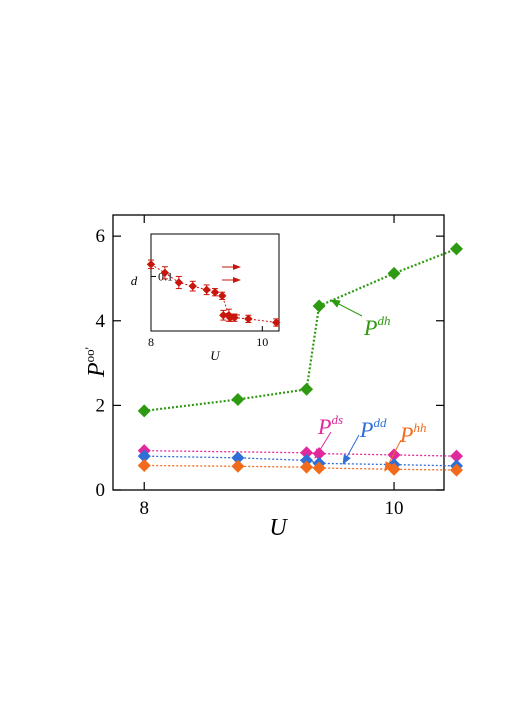 The height and width of the screenshot is (727, 519). I want to click on inset-plot-frame, so click(215, 282).